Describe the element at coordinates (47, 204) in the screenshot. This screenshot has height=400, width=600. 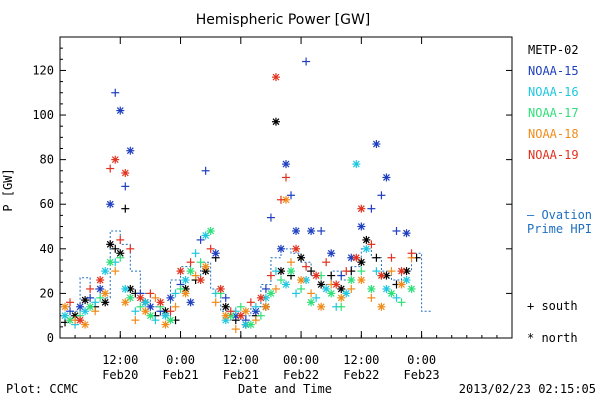
I see `y-tick-label: 60` at that location.